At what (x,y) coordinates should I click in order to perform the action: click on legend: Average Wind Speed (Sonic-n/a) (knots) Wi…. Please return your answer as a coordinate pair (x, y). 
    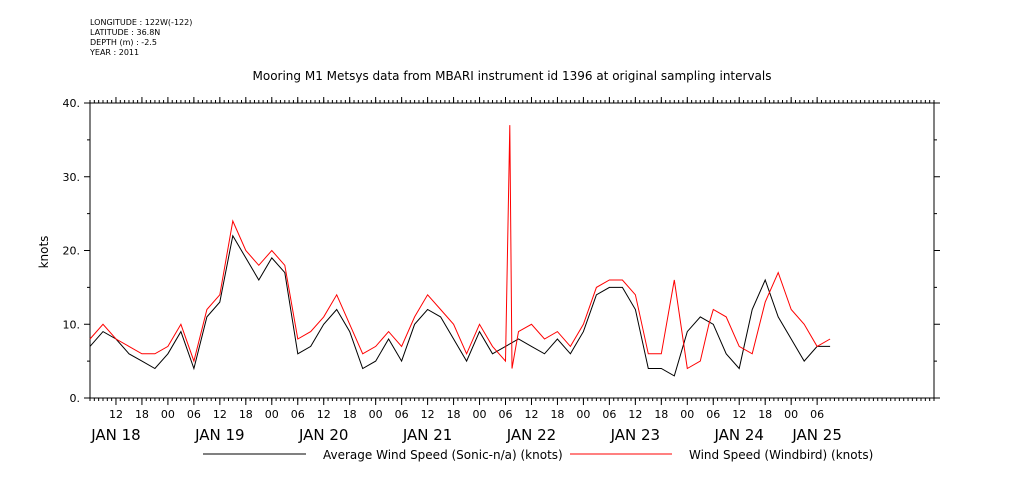
    Looking at the image, I should click on (538, 455).